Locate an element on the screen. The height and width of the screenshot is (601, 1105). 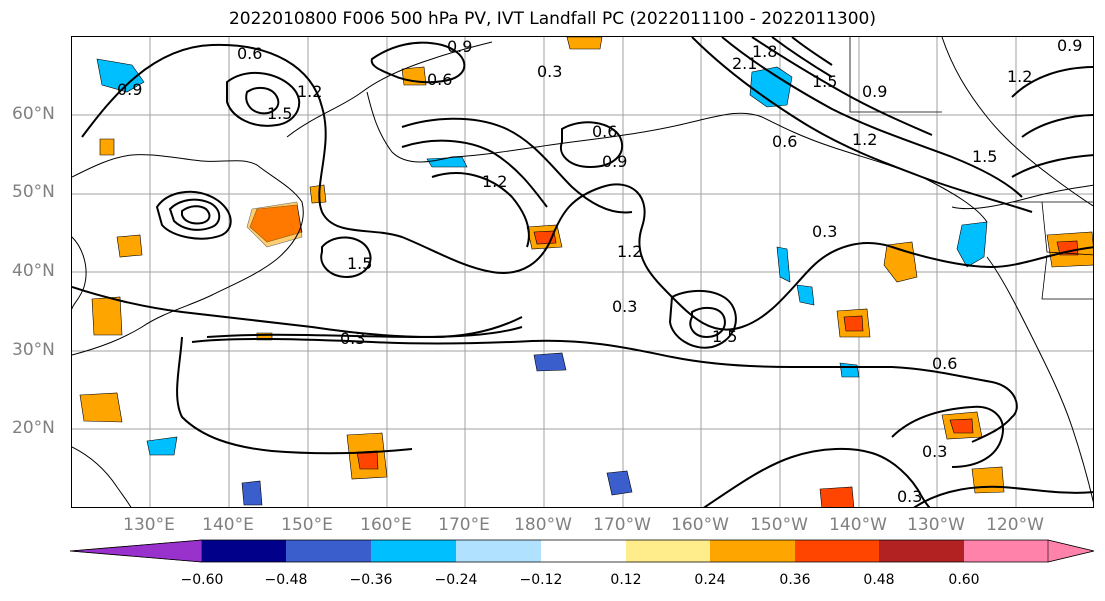
lon-label-150e: 150°E is located at coordinates (307, 525).